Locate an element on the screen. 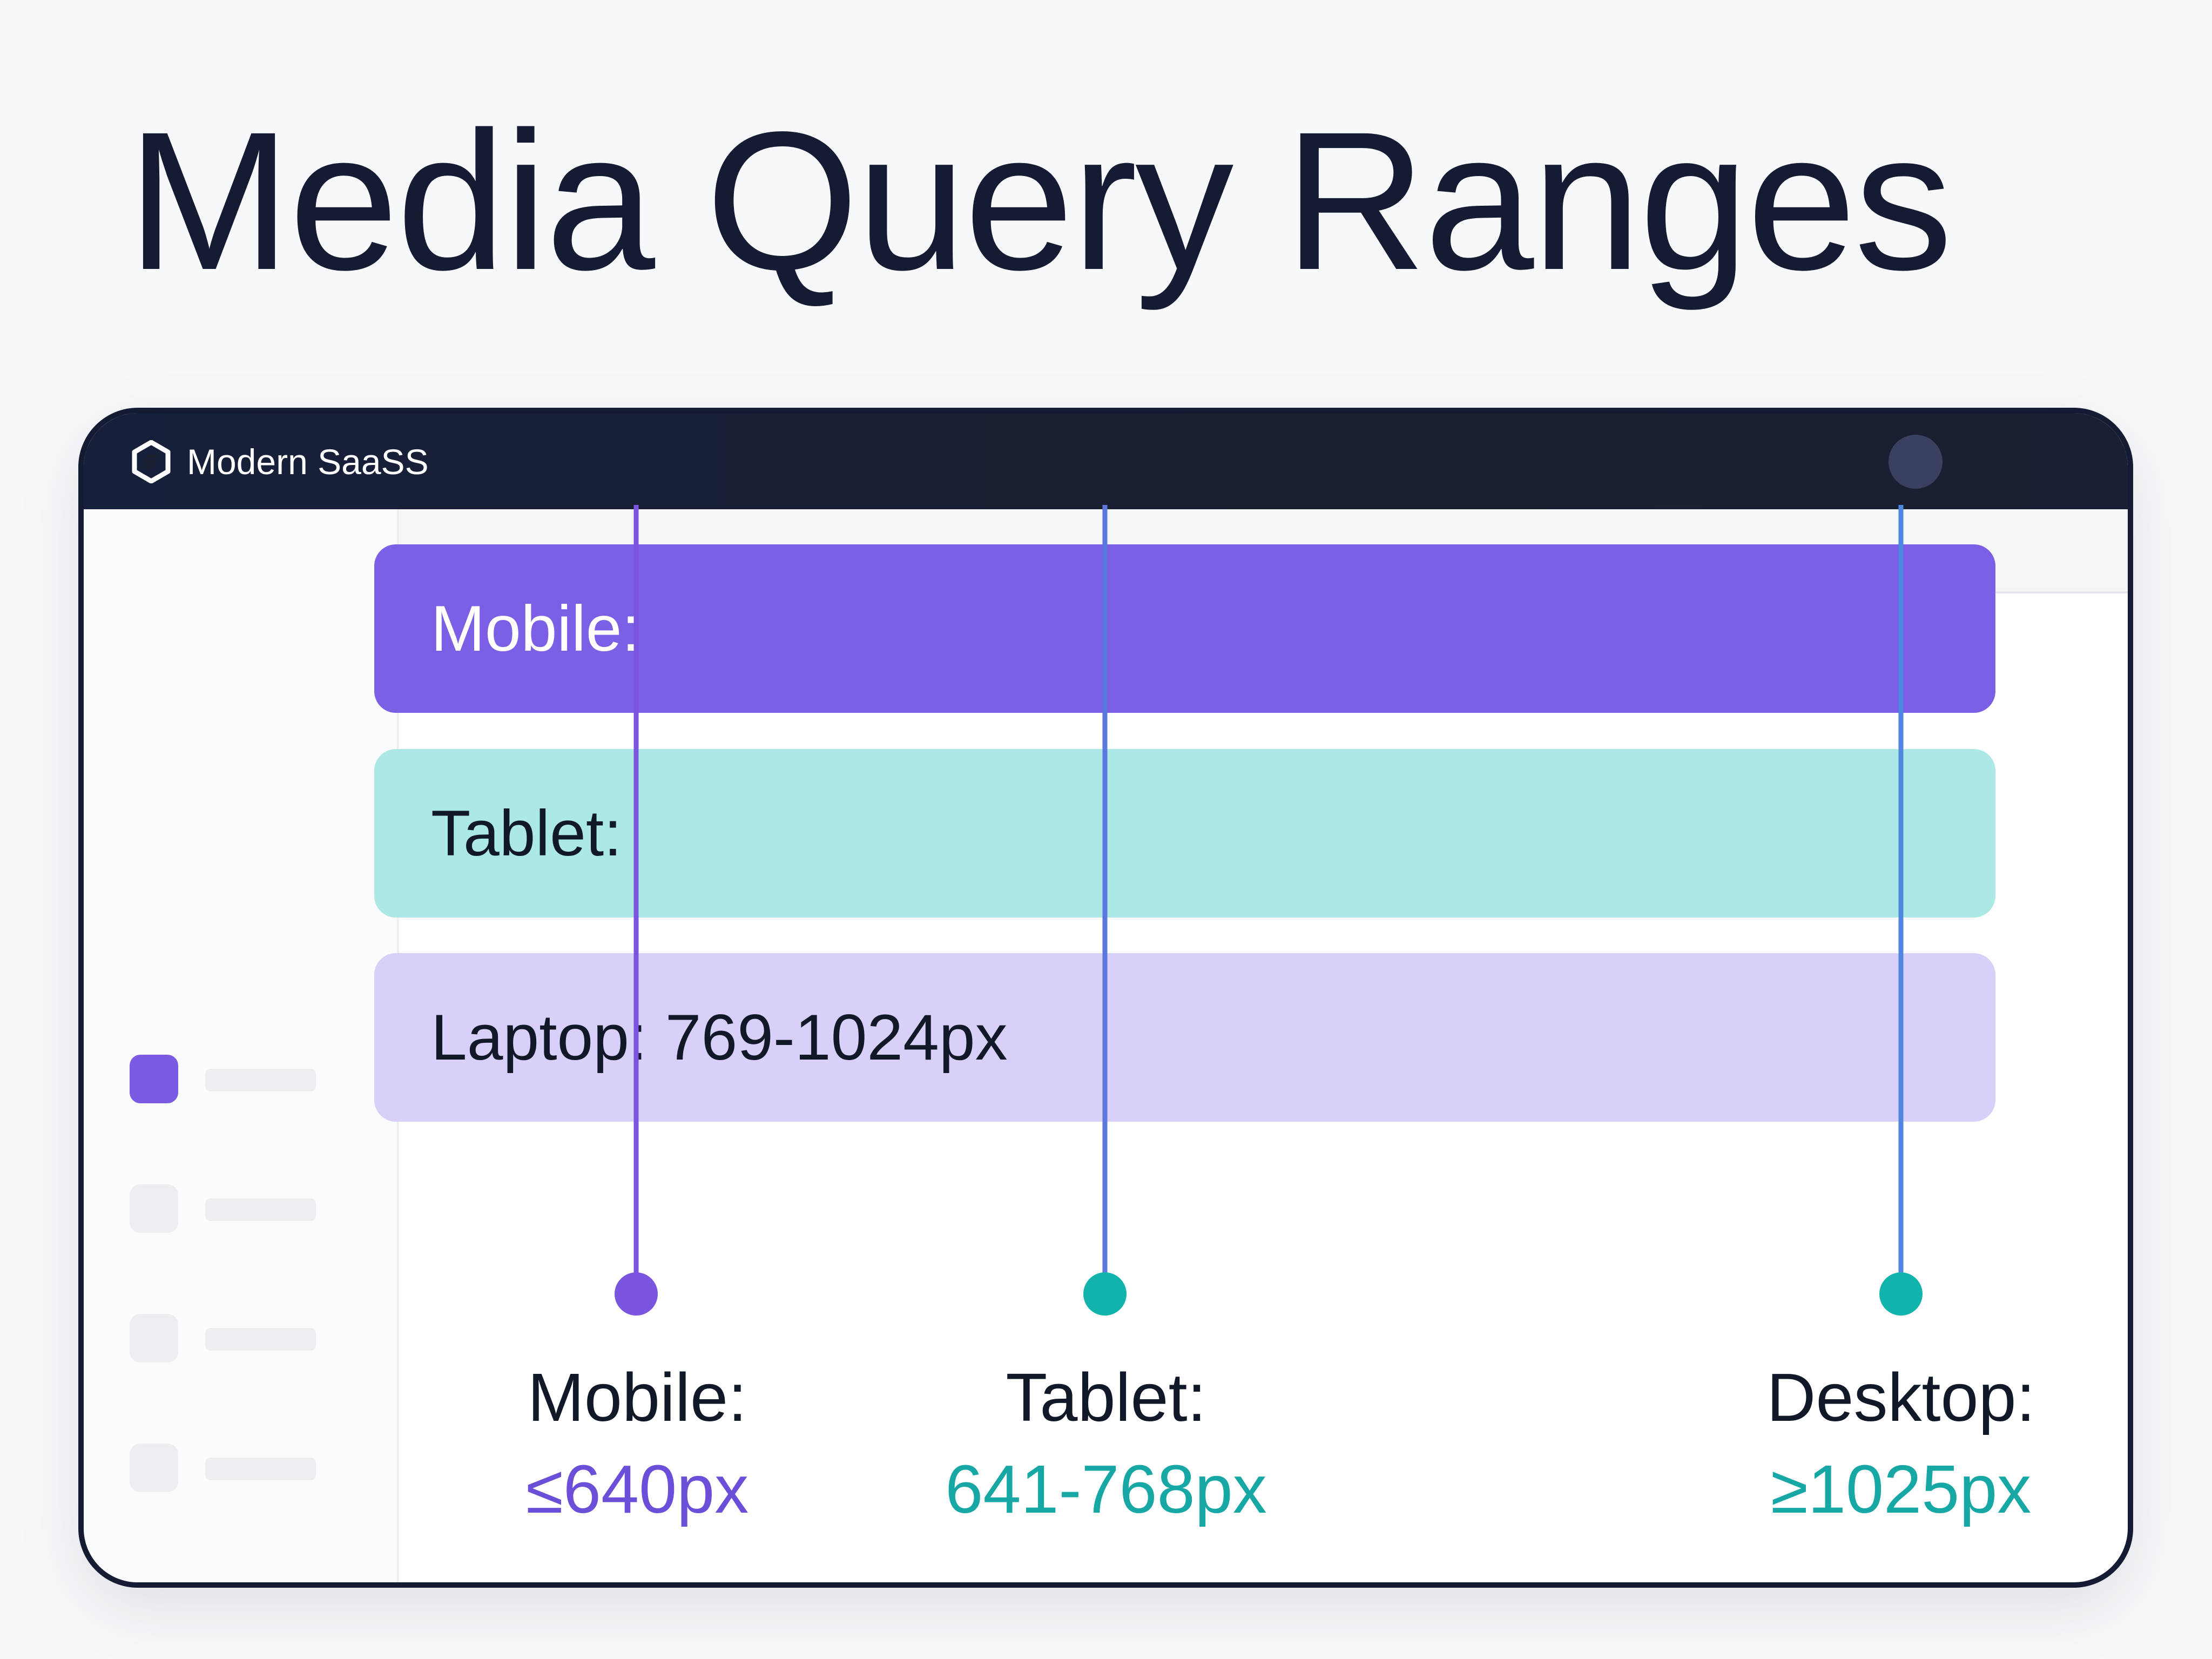 This screenshot has width=2212, height=1659. title-bar: Modern SaaSS is located at coordinates (1106, 461).